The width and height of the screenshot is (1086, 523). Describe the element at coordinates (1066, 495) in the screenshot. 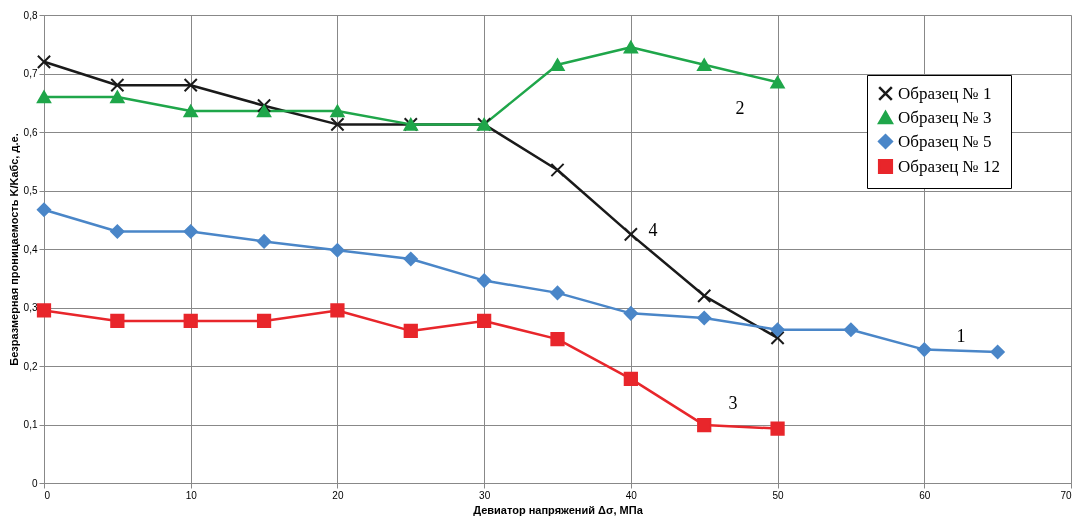

I see `x-tick-label: 70` at that location.